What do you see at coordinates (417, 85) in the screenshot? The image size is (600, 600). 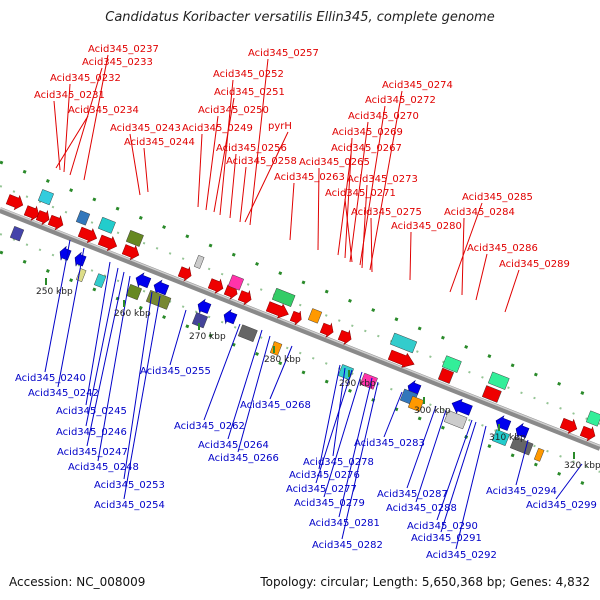 I see `top-gene-label: Acid345_0274` at bounding box center [417, 85].